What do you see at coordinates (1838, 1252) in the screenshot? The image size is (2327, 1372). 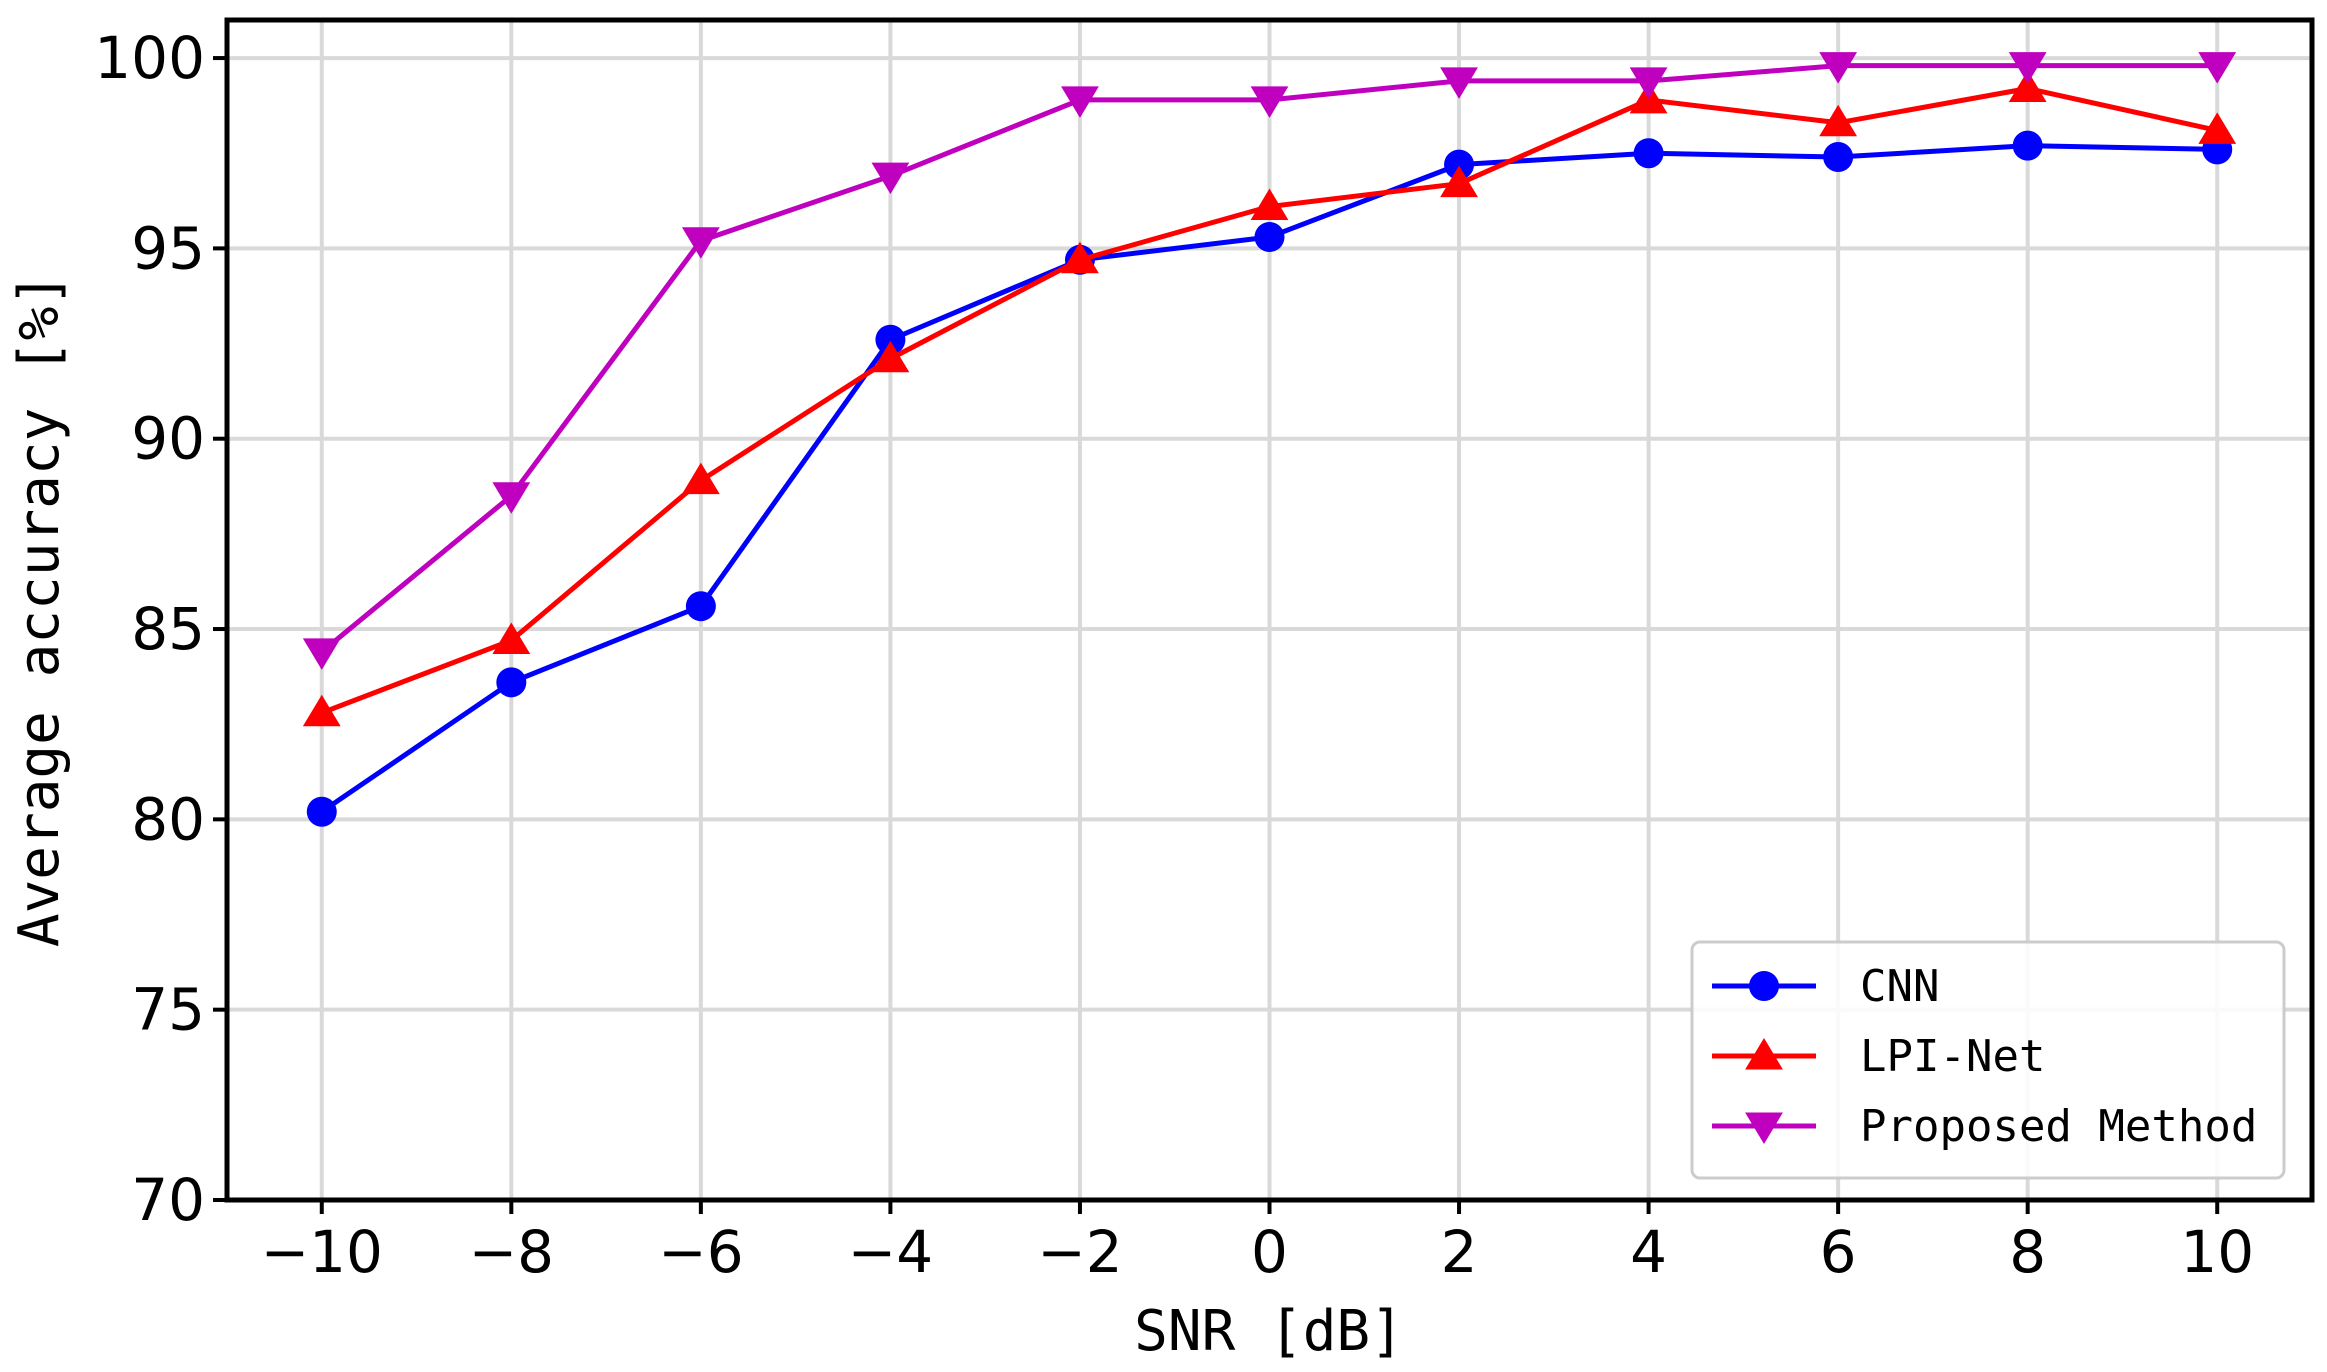 I see `x-tick-label: 6` at bounding box center [1838, 1252].